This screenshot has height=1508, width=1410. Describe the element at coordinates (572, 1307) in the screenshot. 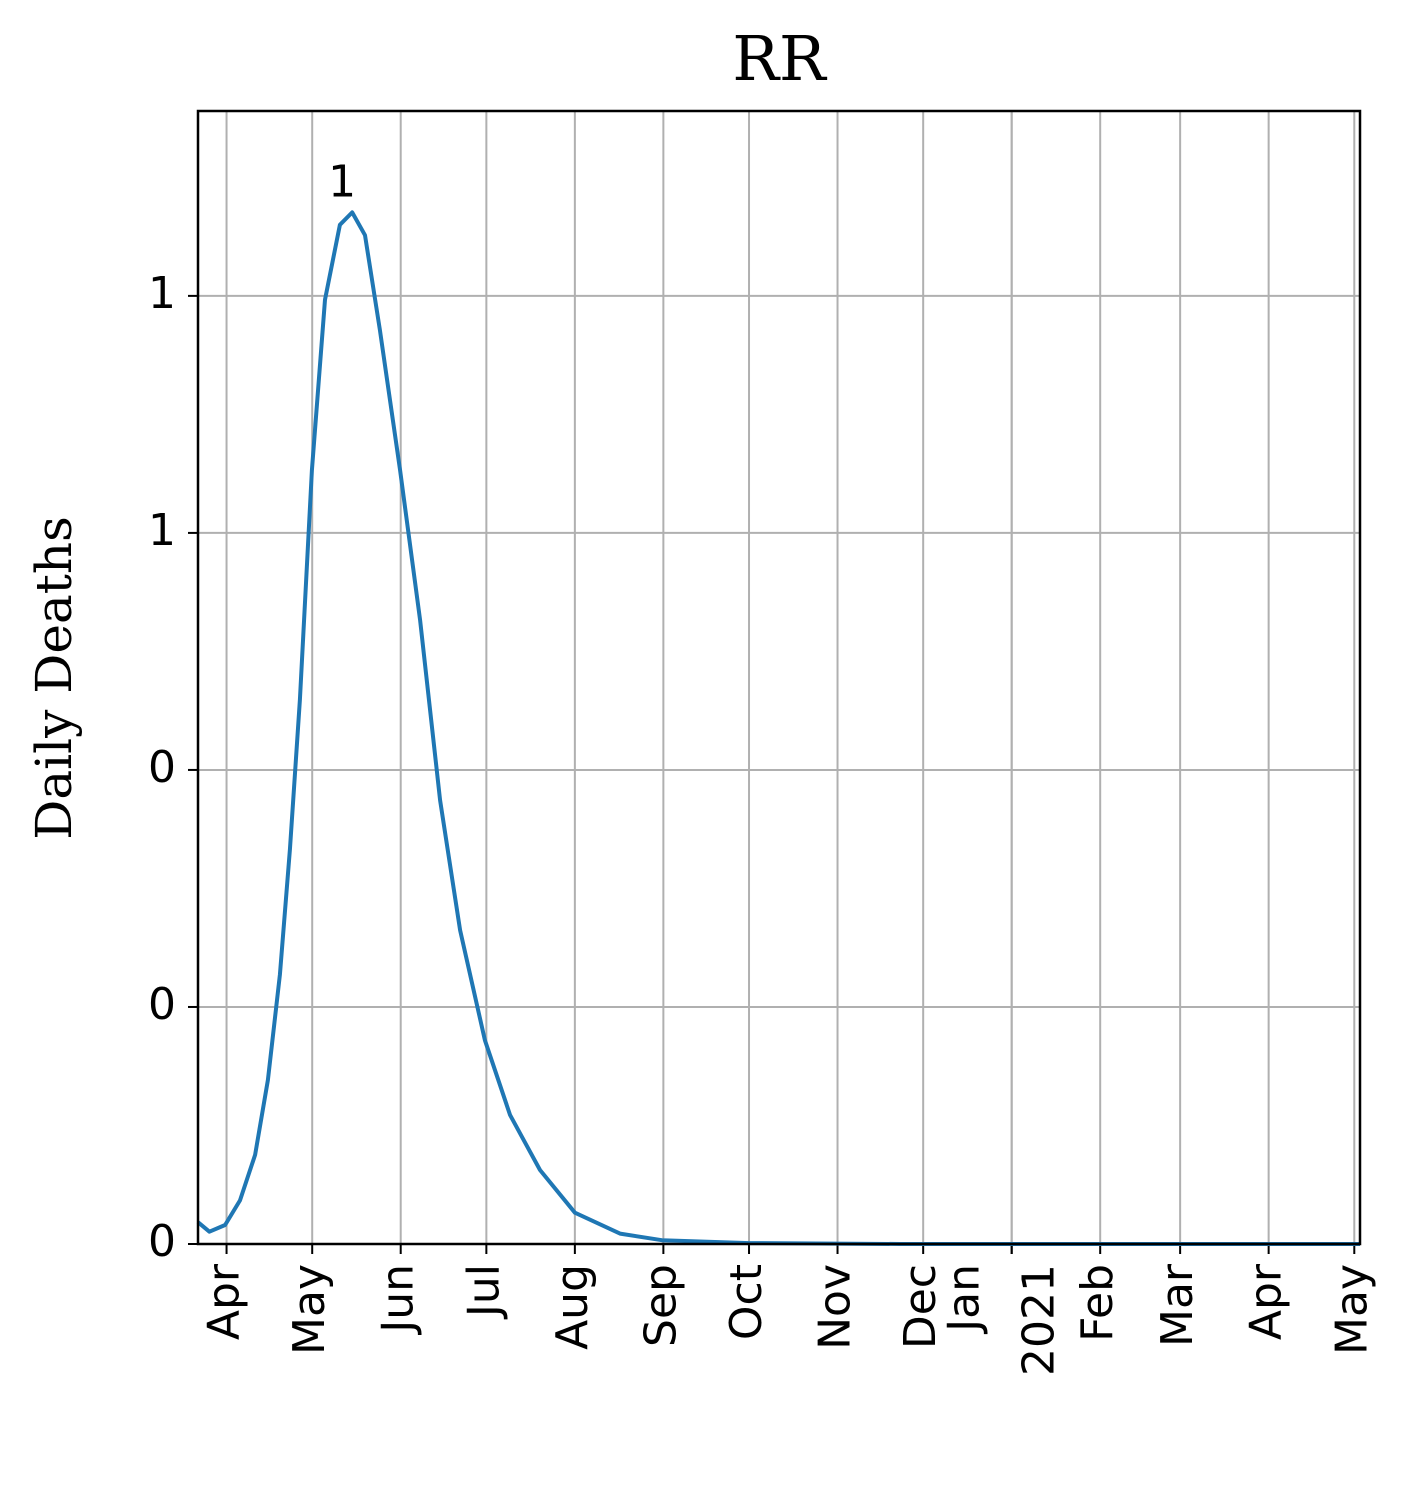

I see `x-tick-label: Aug` at that location.